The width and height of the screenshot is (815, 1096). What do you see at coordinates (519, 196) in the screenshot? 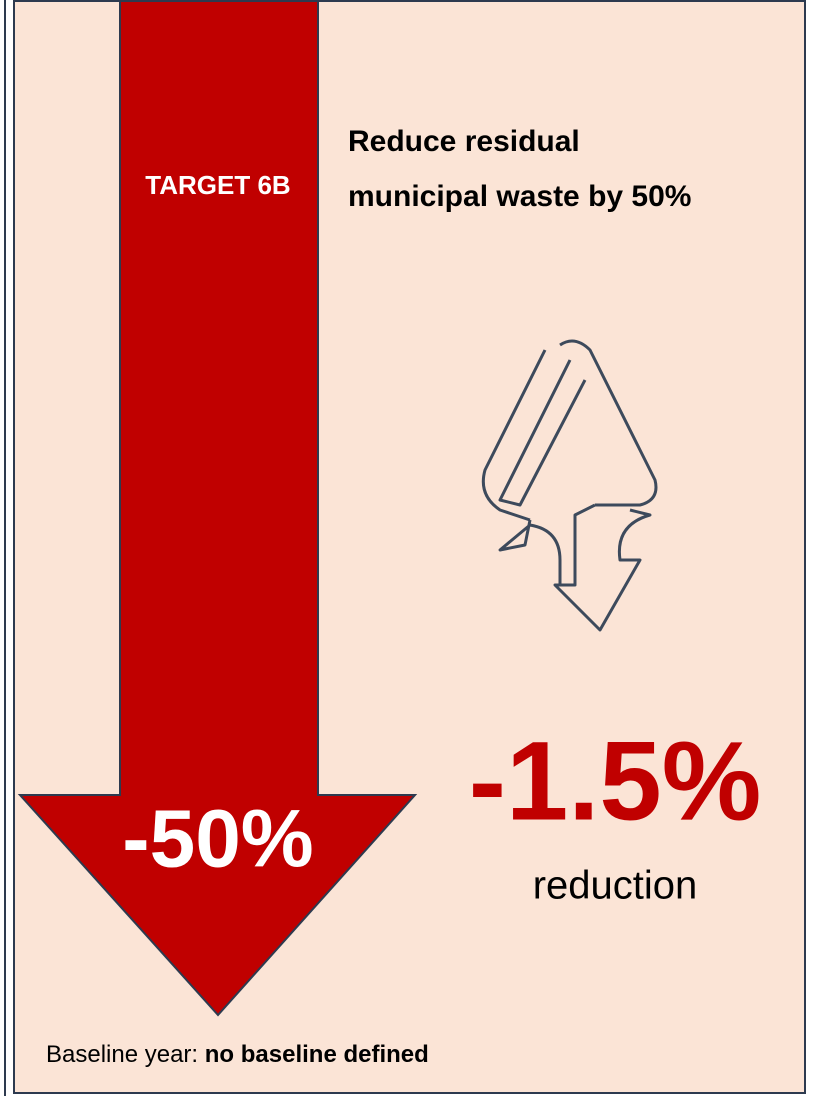
I see `title-line: municipal waste by 50%` at bounding box center [519, 196].